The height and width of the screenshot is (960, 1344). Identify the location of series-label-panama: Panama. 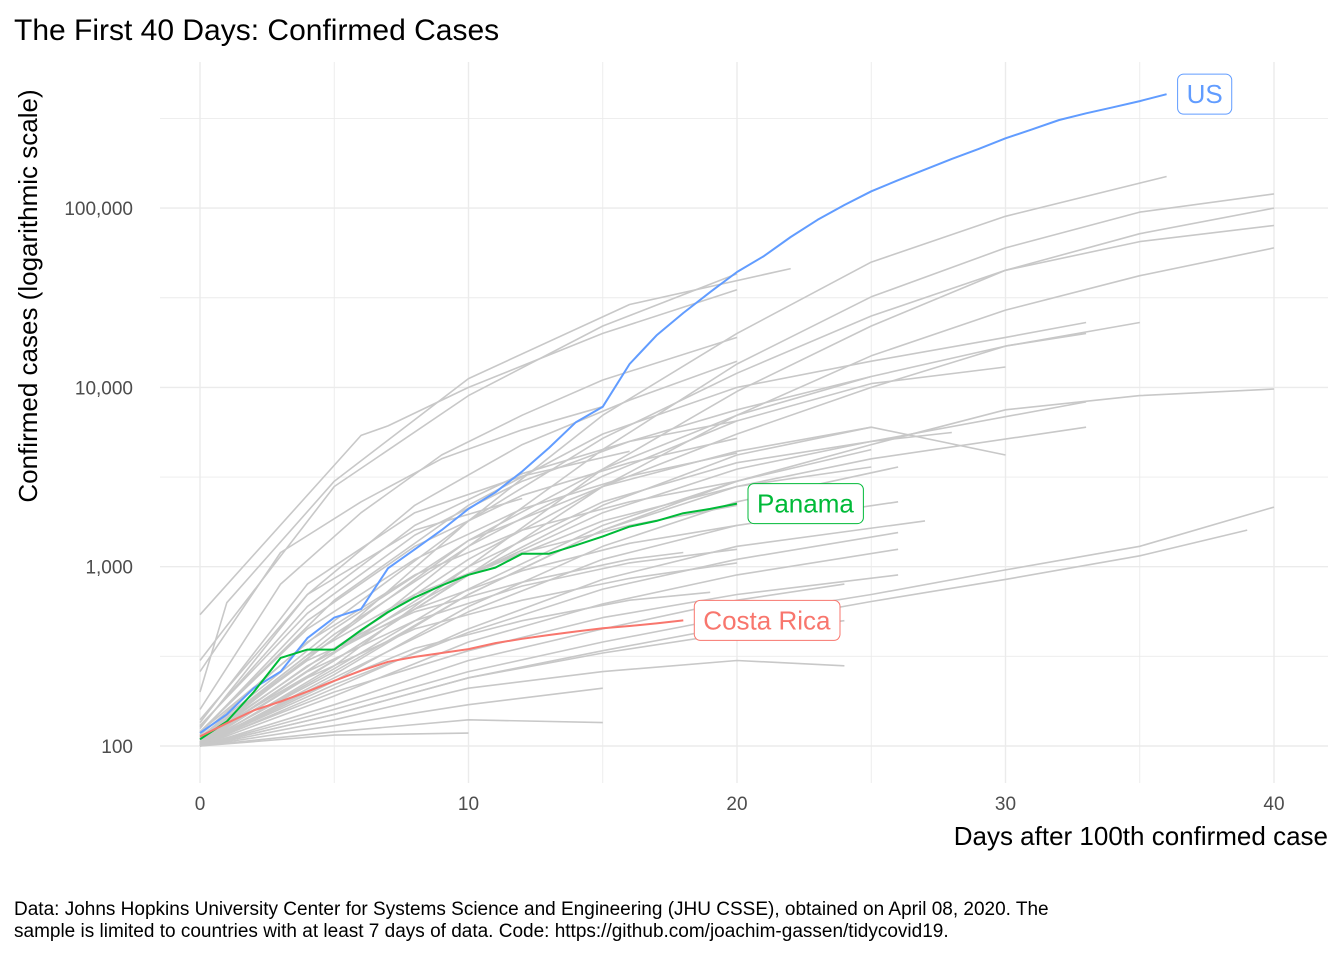
(805, 504).